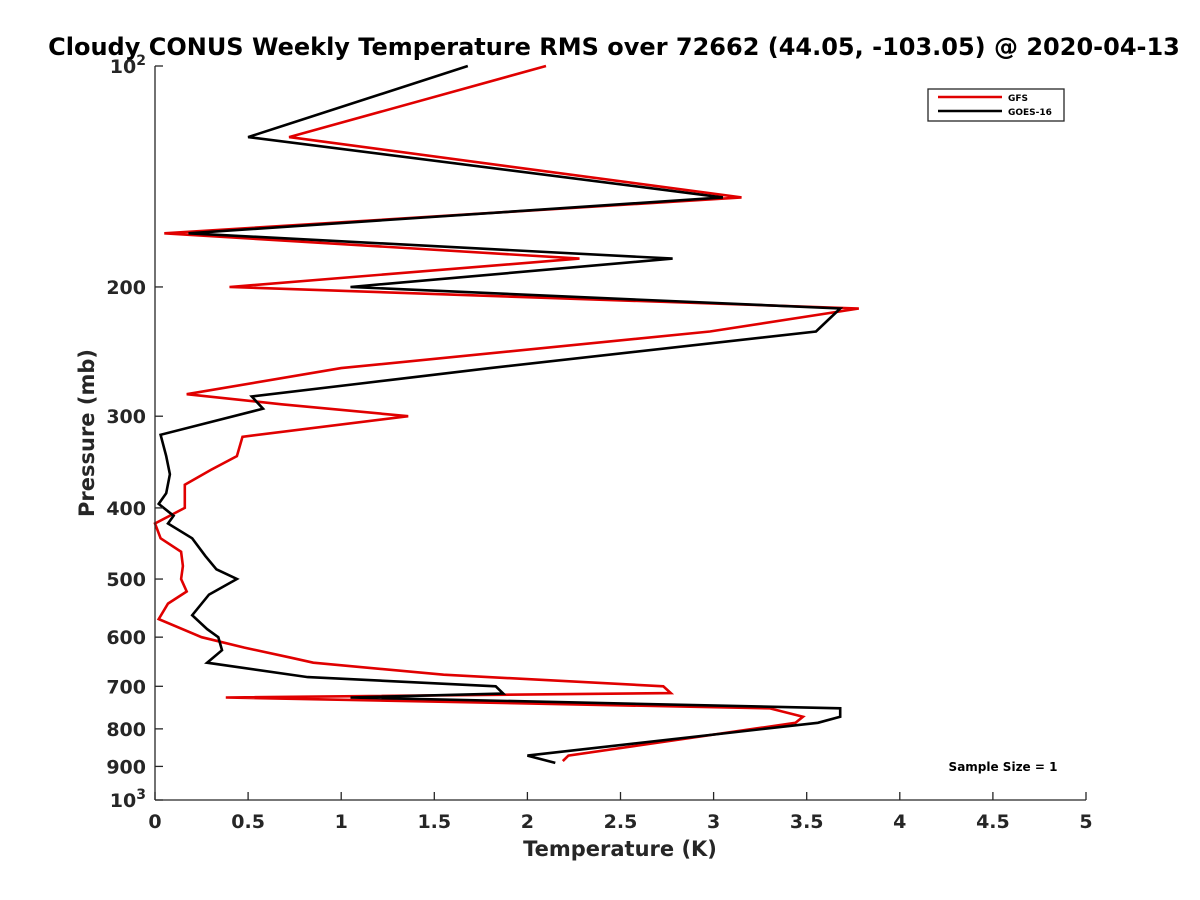 The width and height of the screenshot is (1200, 900). I want to click on x-tick-label: 5, so click(1085, 822).